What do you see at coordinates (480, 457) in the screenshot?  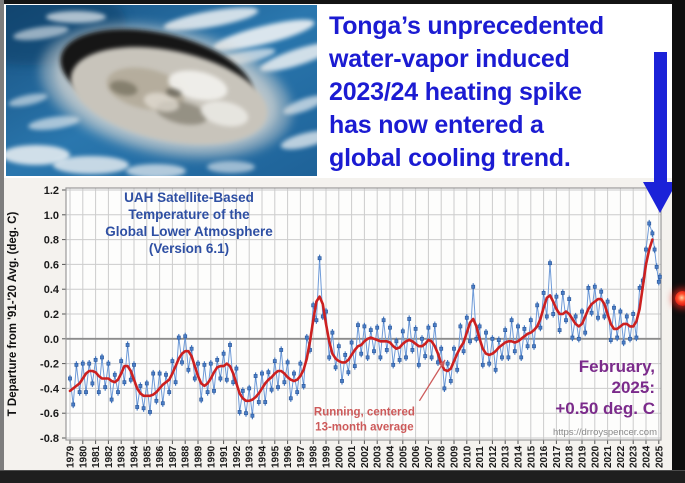 I see `x-tick-label: 2011` at bounding box center [480, 457].